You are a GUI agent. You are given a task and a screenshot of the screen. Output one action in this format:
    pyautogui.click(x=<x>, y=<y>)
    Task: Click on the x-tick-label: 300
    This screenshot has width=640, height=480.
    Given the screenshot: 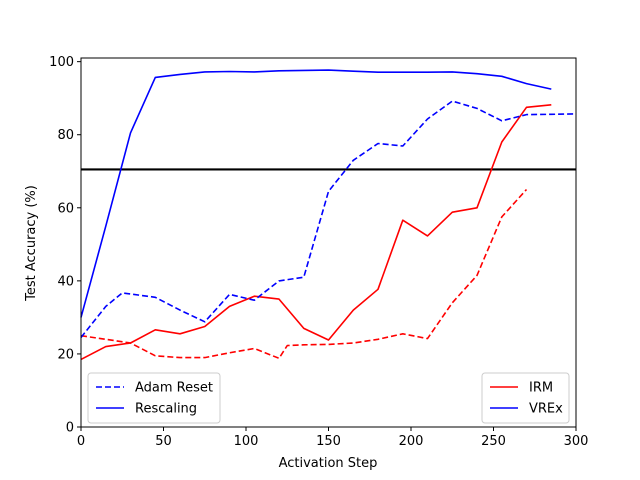 What is the action you would take?
    pyautogui.click(x=576, y=441)
    